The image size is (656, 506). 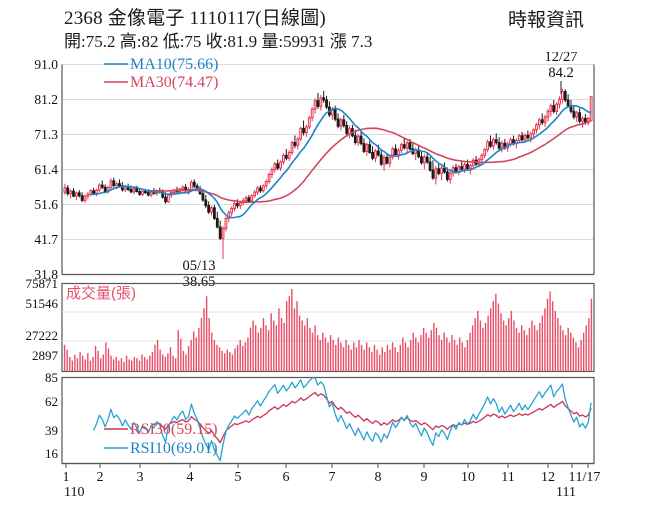 What do you see at coordinates (199, 282) in the screenshot?
I see `low-annotation-value: 38.65` at bounding box center [199, 282].